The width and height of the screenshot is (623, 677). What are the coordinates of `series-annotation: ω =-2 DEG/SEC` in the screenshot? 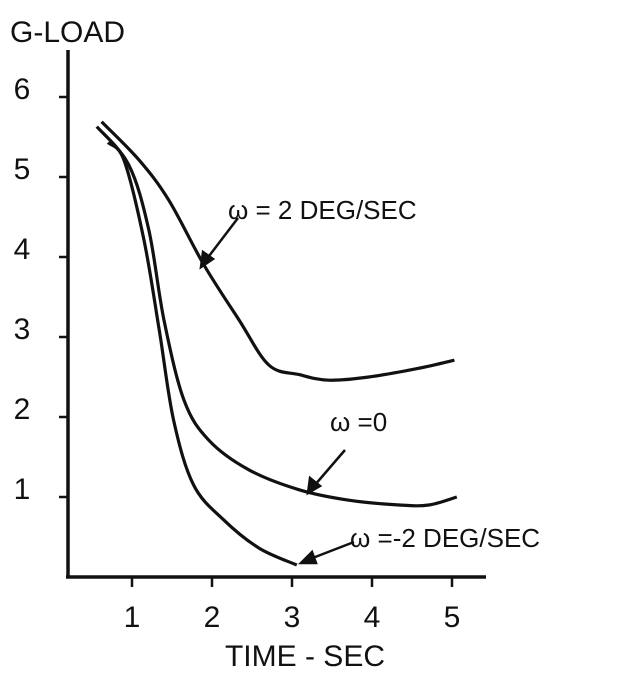 It's located at (445, 538).